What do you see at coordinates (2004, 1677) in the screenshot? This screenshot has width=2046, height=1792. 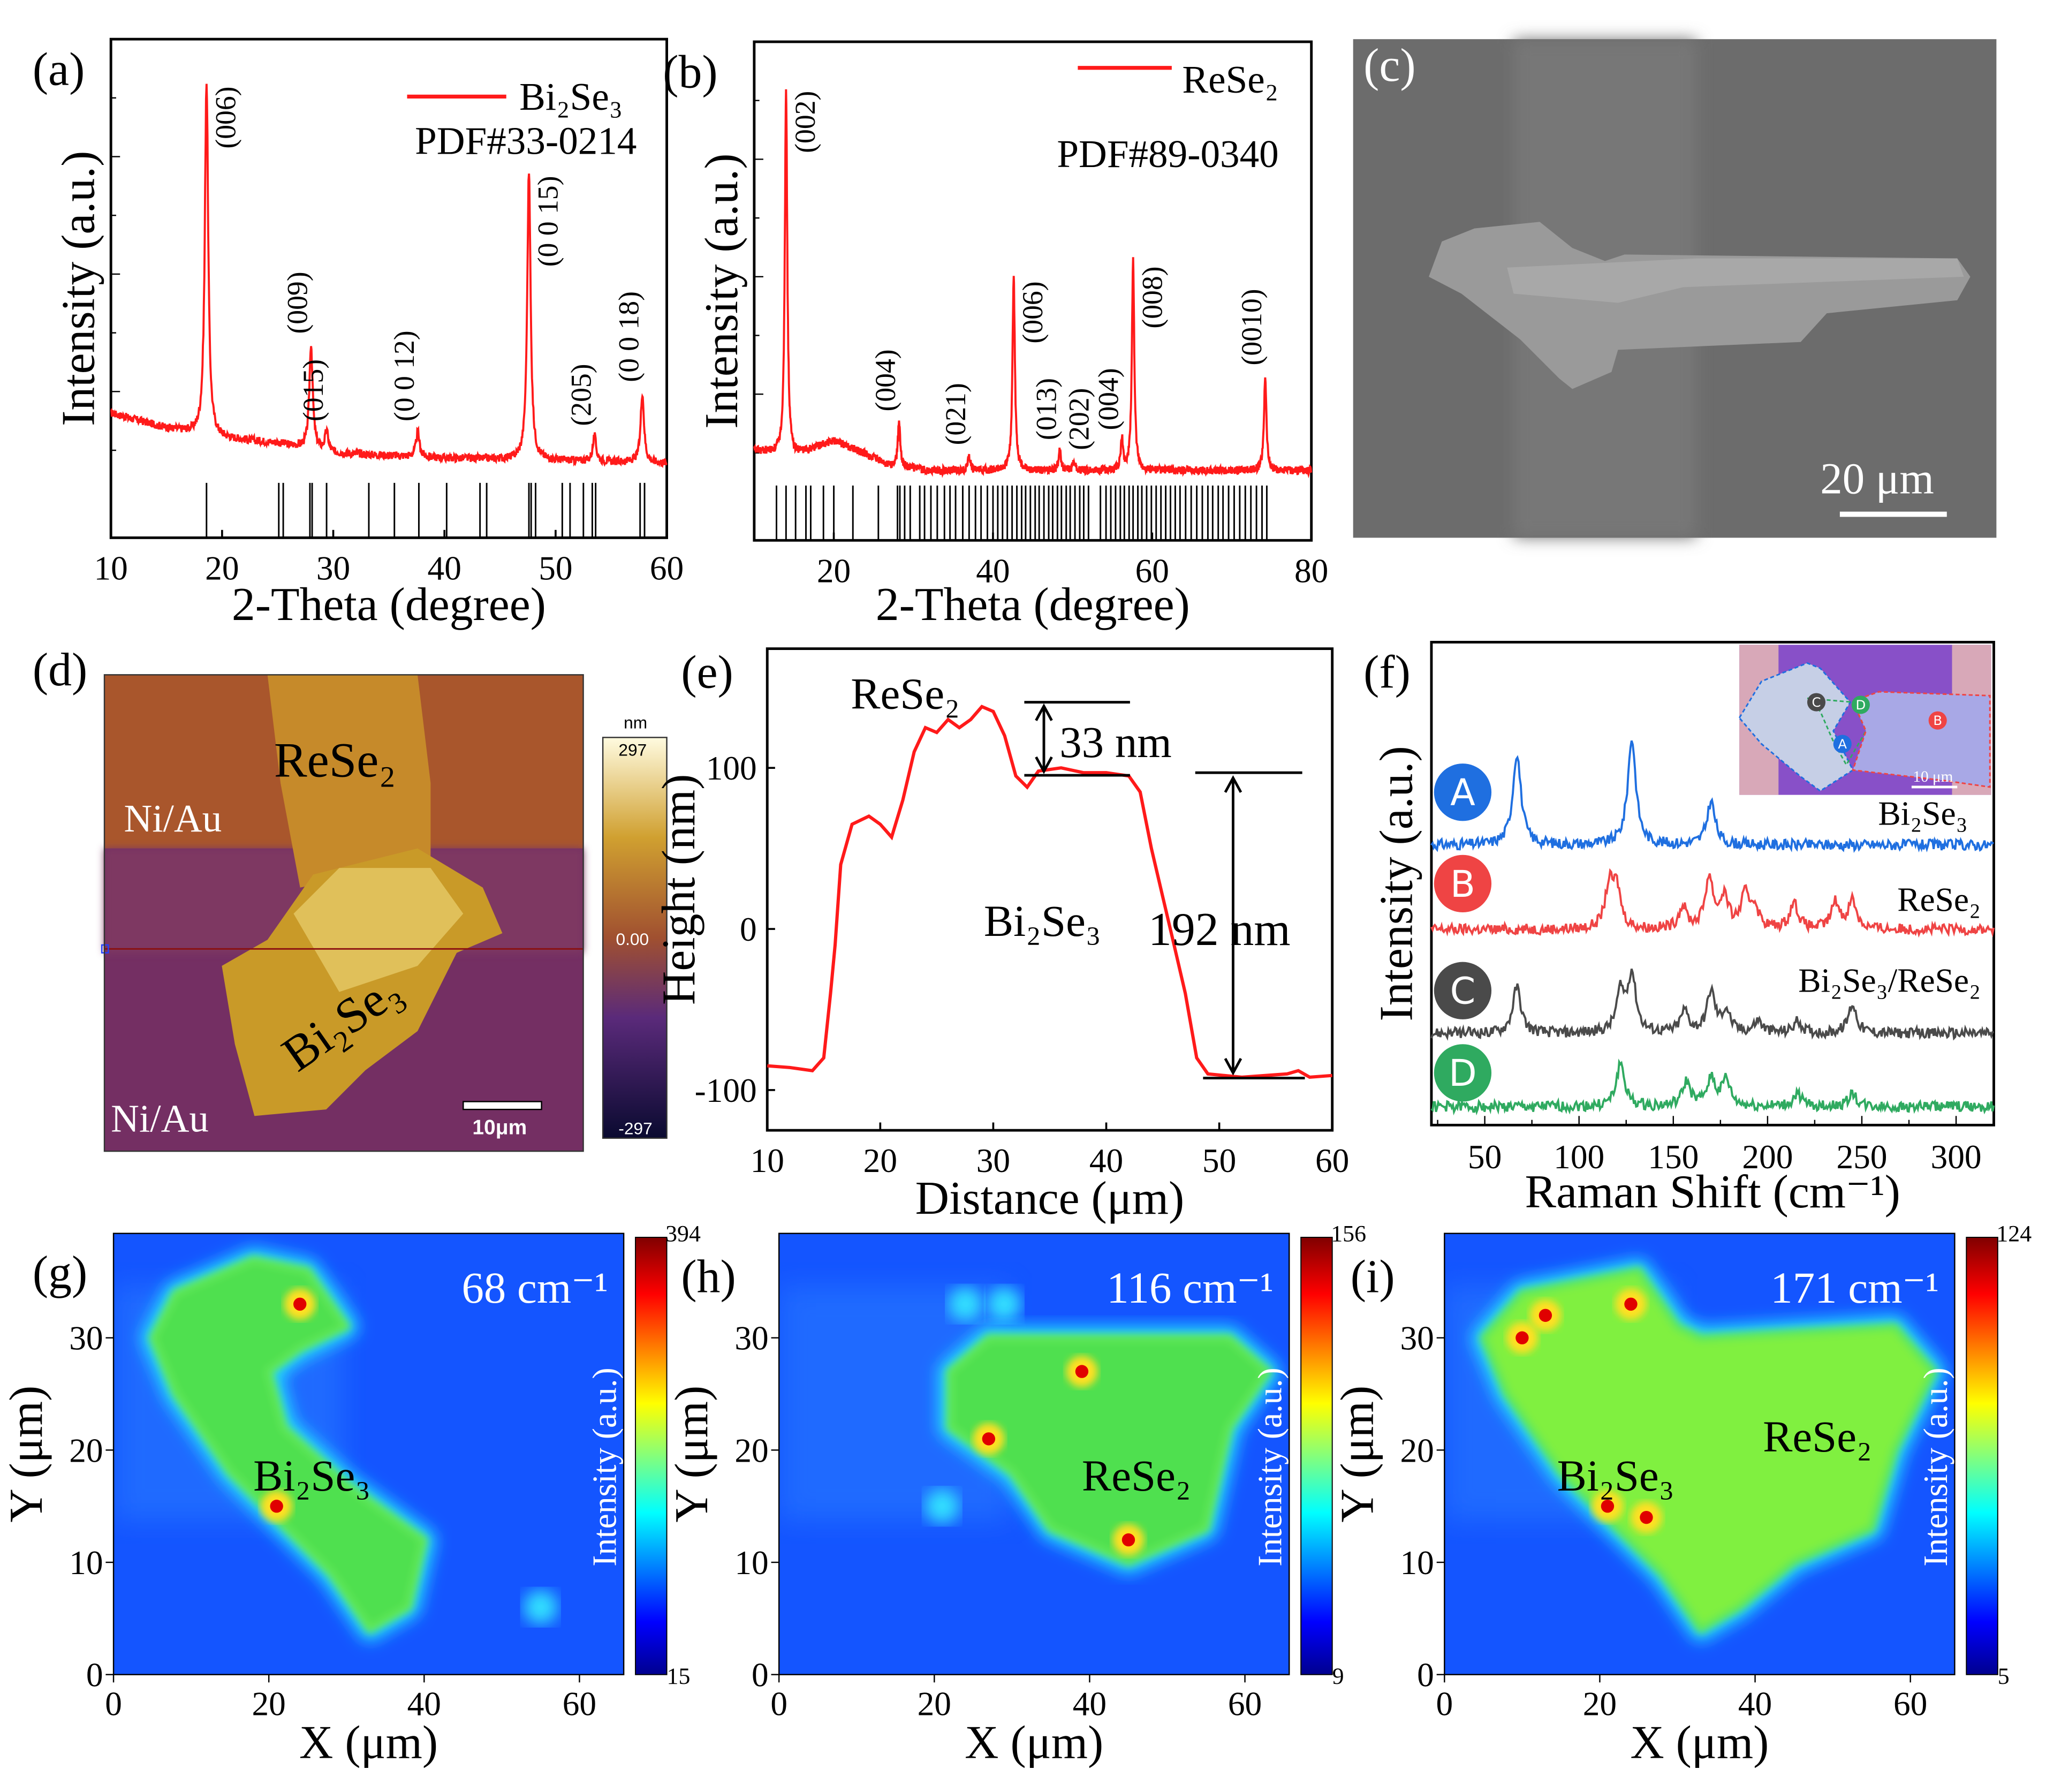 I see `colorbar-min: 5` at bounding box center [2004, 1677].